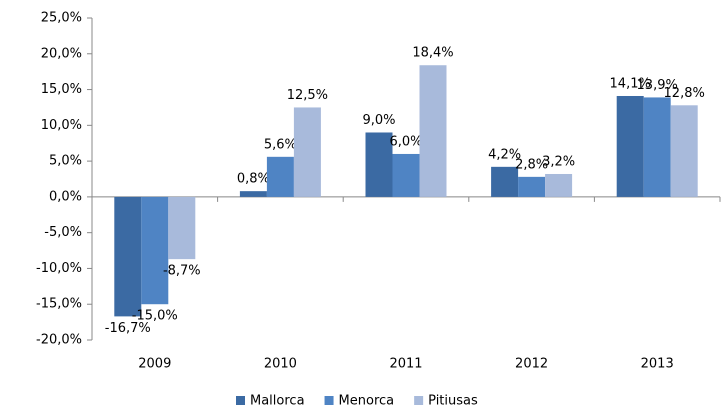 Image resolution: width=726 pixels, height=409 pixels. What do you see at coordinates (405, 364) in the screenshot?
I see `x-tick-label: 2011` at bounding box center [405, 364].